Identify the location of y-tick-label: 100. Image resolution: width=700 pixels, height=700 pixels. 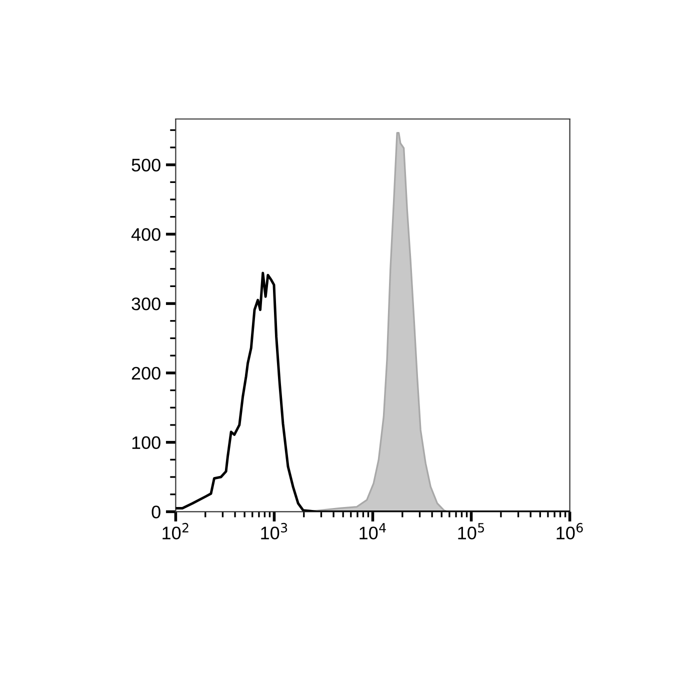
(146, 443).